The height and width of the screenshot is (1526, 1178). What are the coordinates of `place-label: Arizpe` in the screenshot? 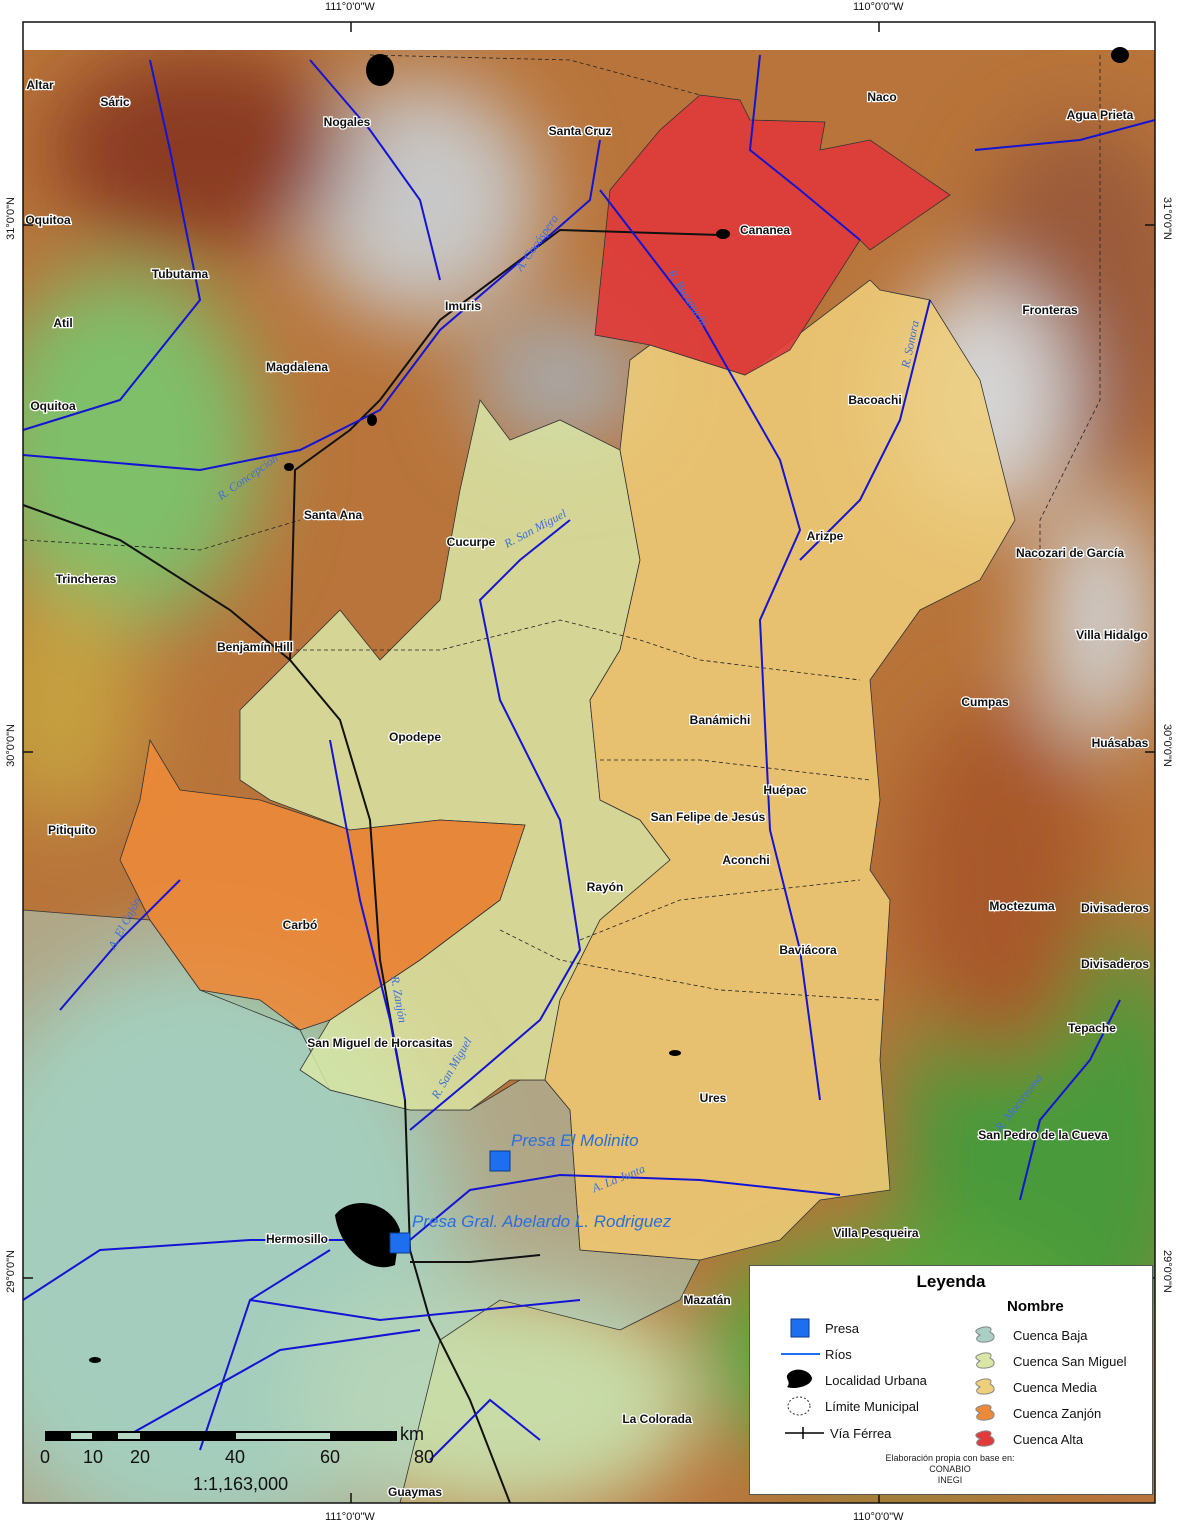 It's located at (825, 536).